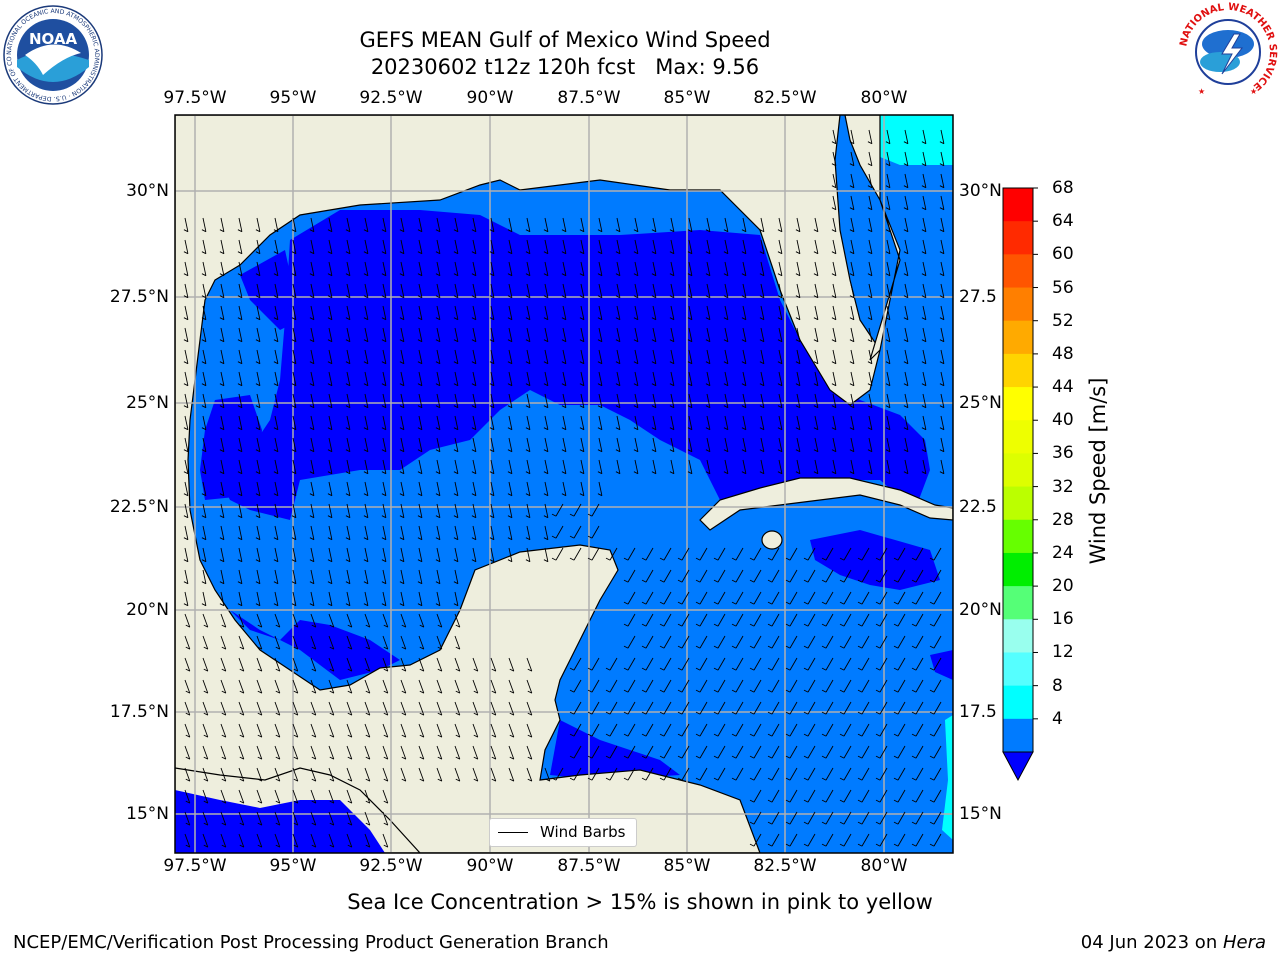 This screenshot has width=1280, height=960. Describe the element at coordinates (1018, 238) in the screenshot. I see `colorbar-segment` at that location.